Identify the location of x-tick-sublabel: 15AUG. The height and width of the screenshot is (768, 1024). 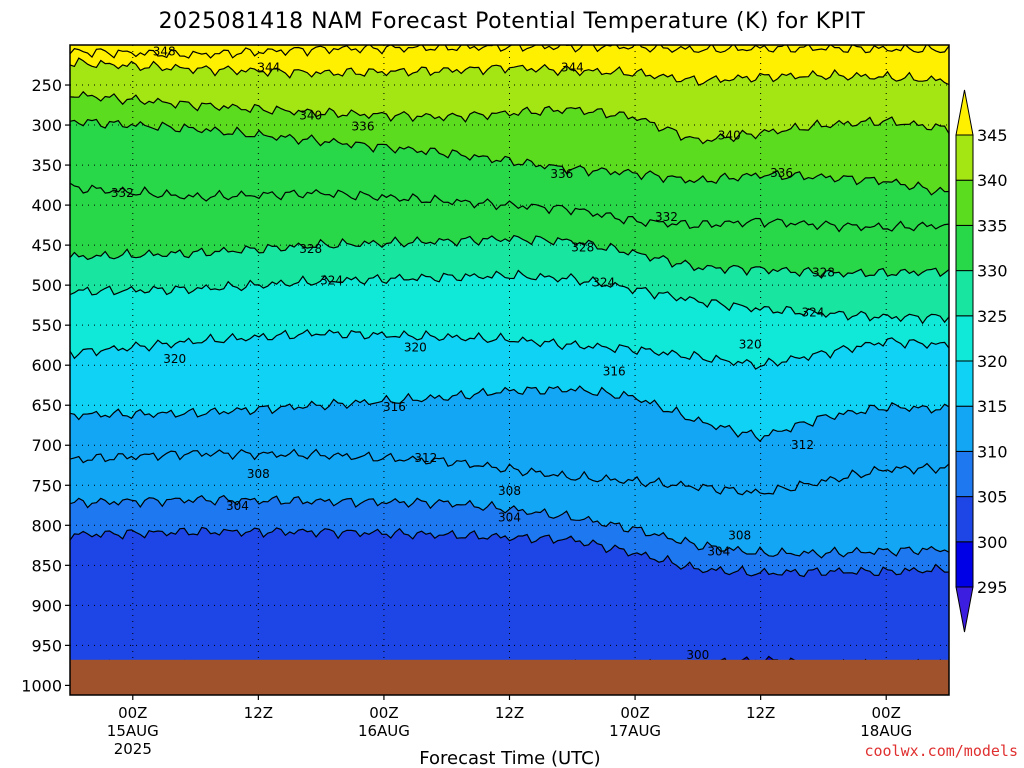
(133, 731).